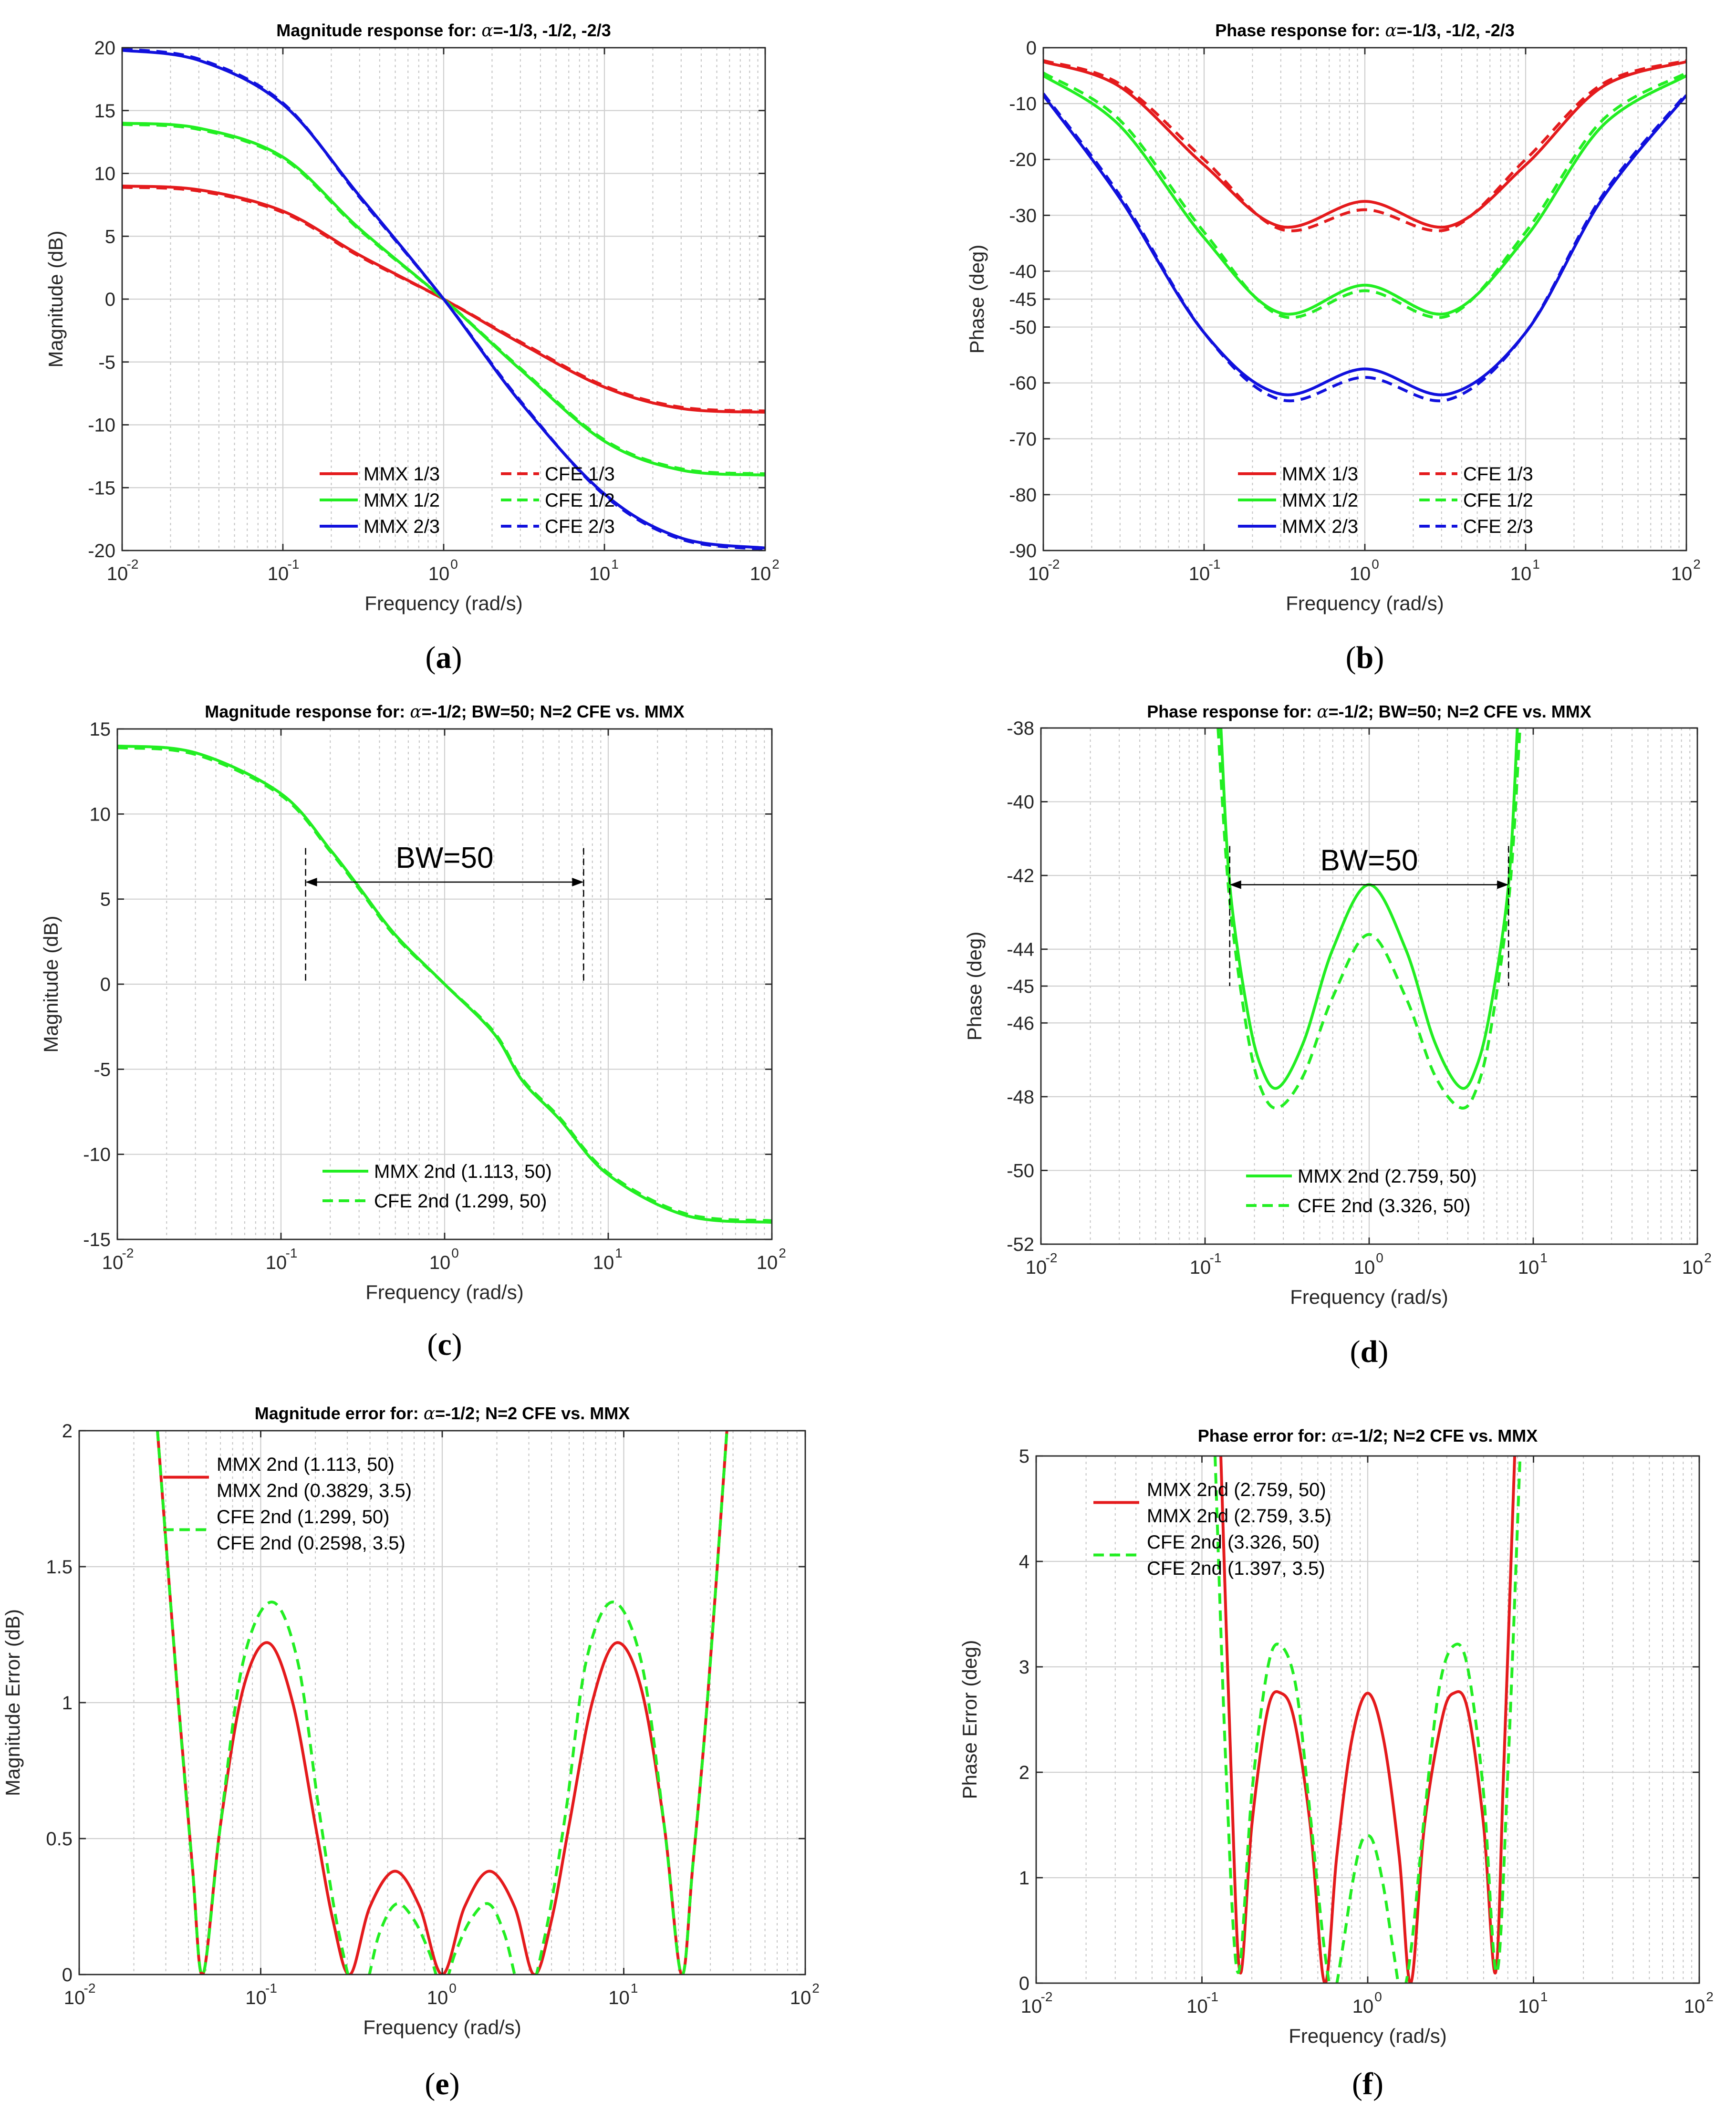  Describe the element at coordinates (1384, 1206) in the screenshot. I see `legend-label: CFE 2nd (3.326, 50)` at that location.